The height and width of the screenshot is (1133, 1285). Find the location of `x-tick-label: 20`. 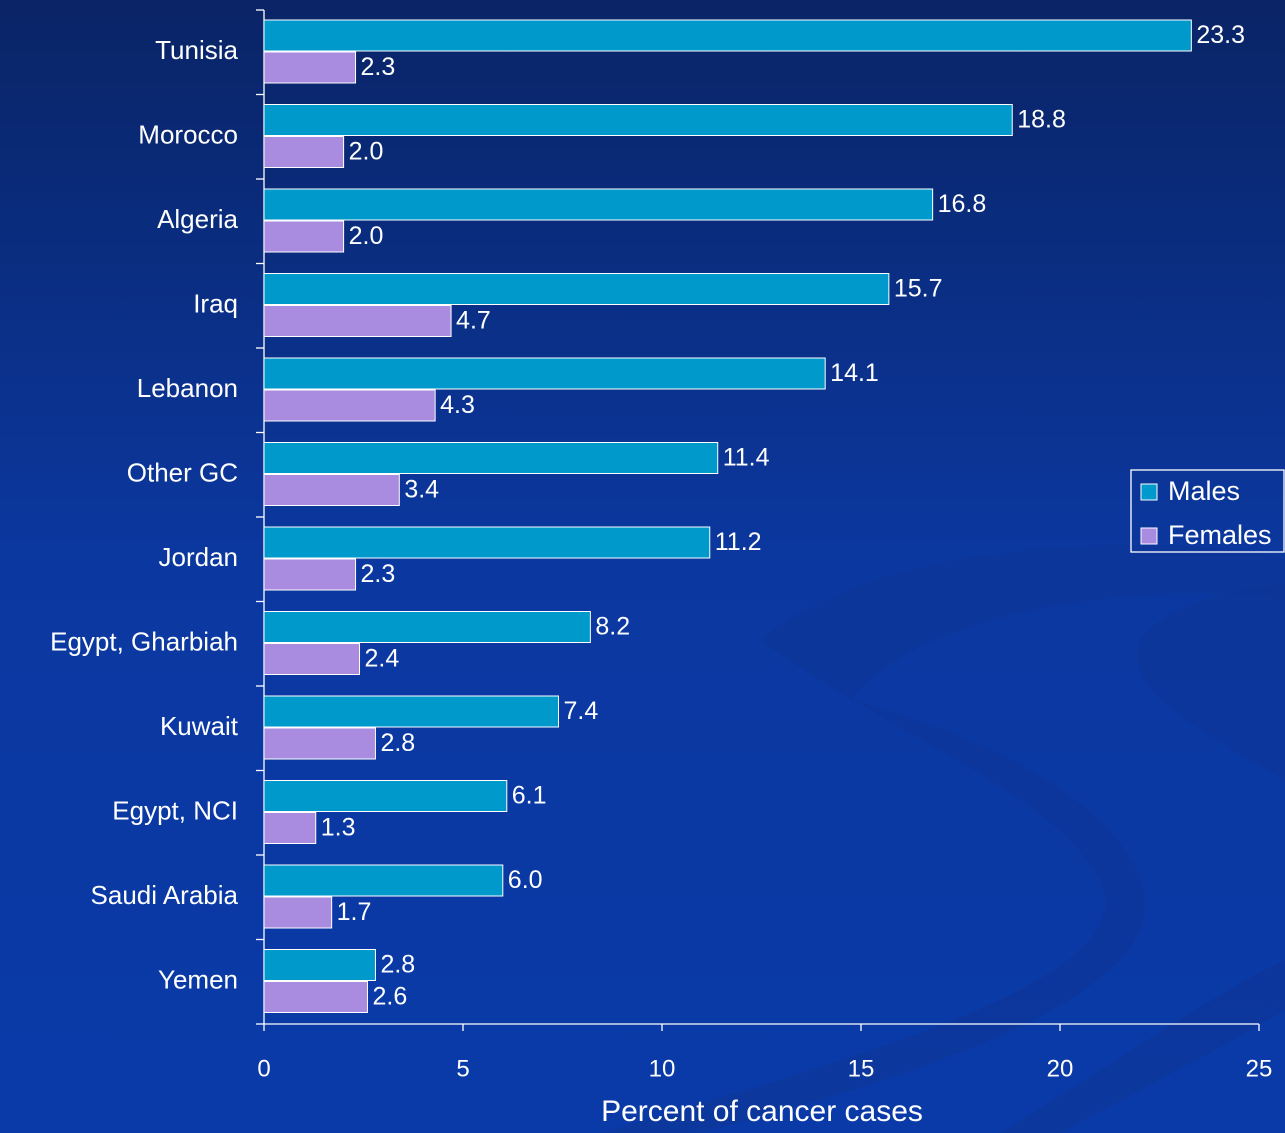

x-tick-label: 20 is located at coordinates (1060, 1068).